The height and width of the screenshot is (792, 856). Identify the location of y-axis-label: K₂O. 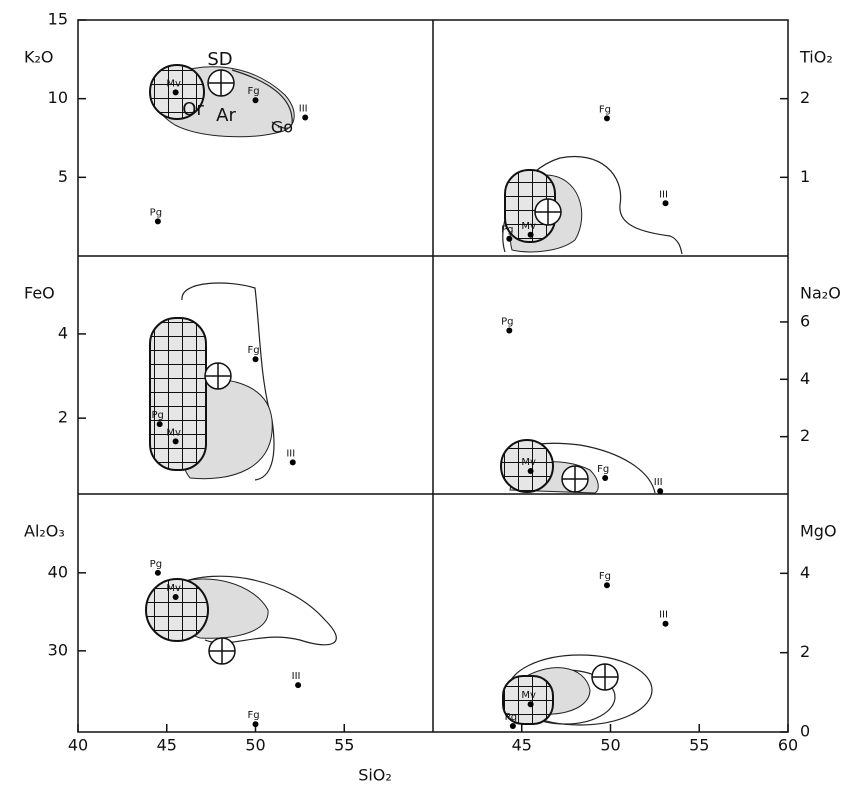
(39, 57).